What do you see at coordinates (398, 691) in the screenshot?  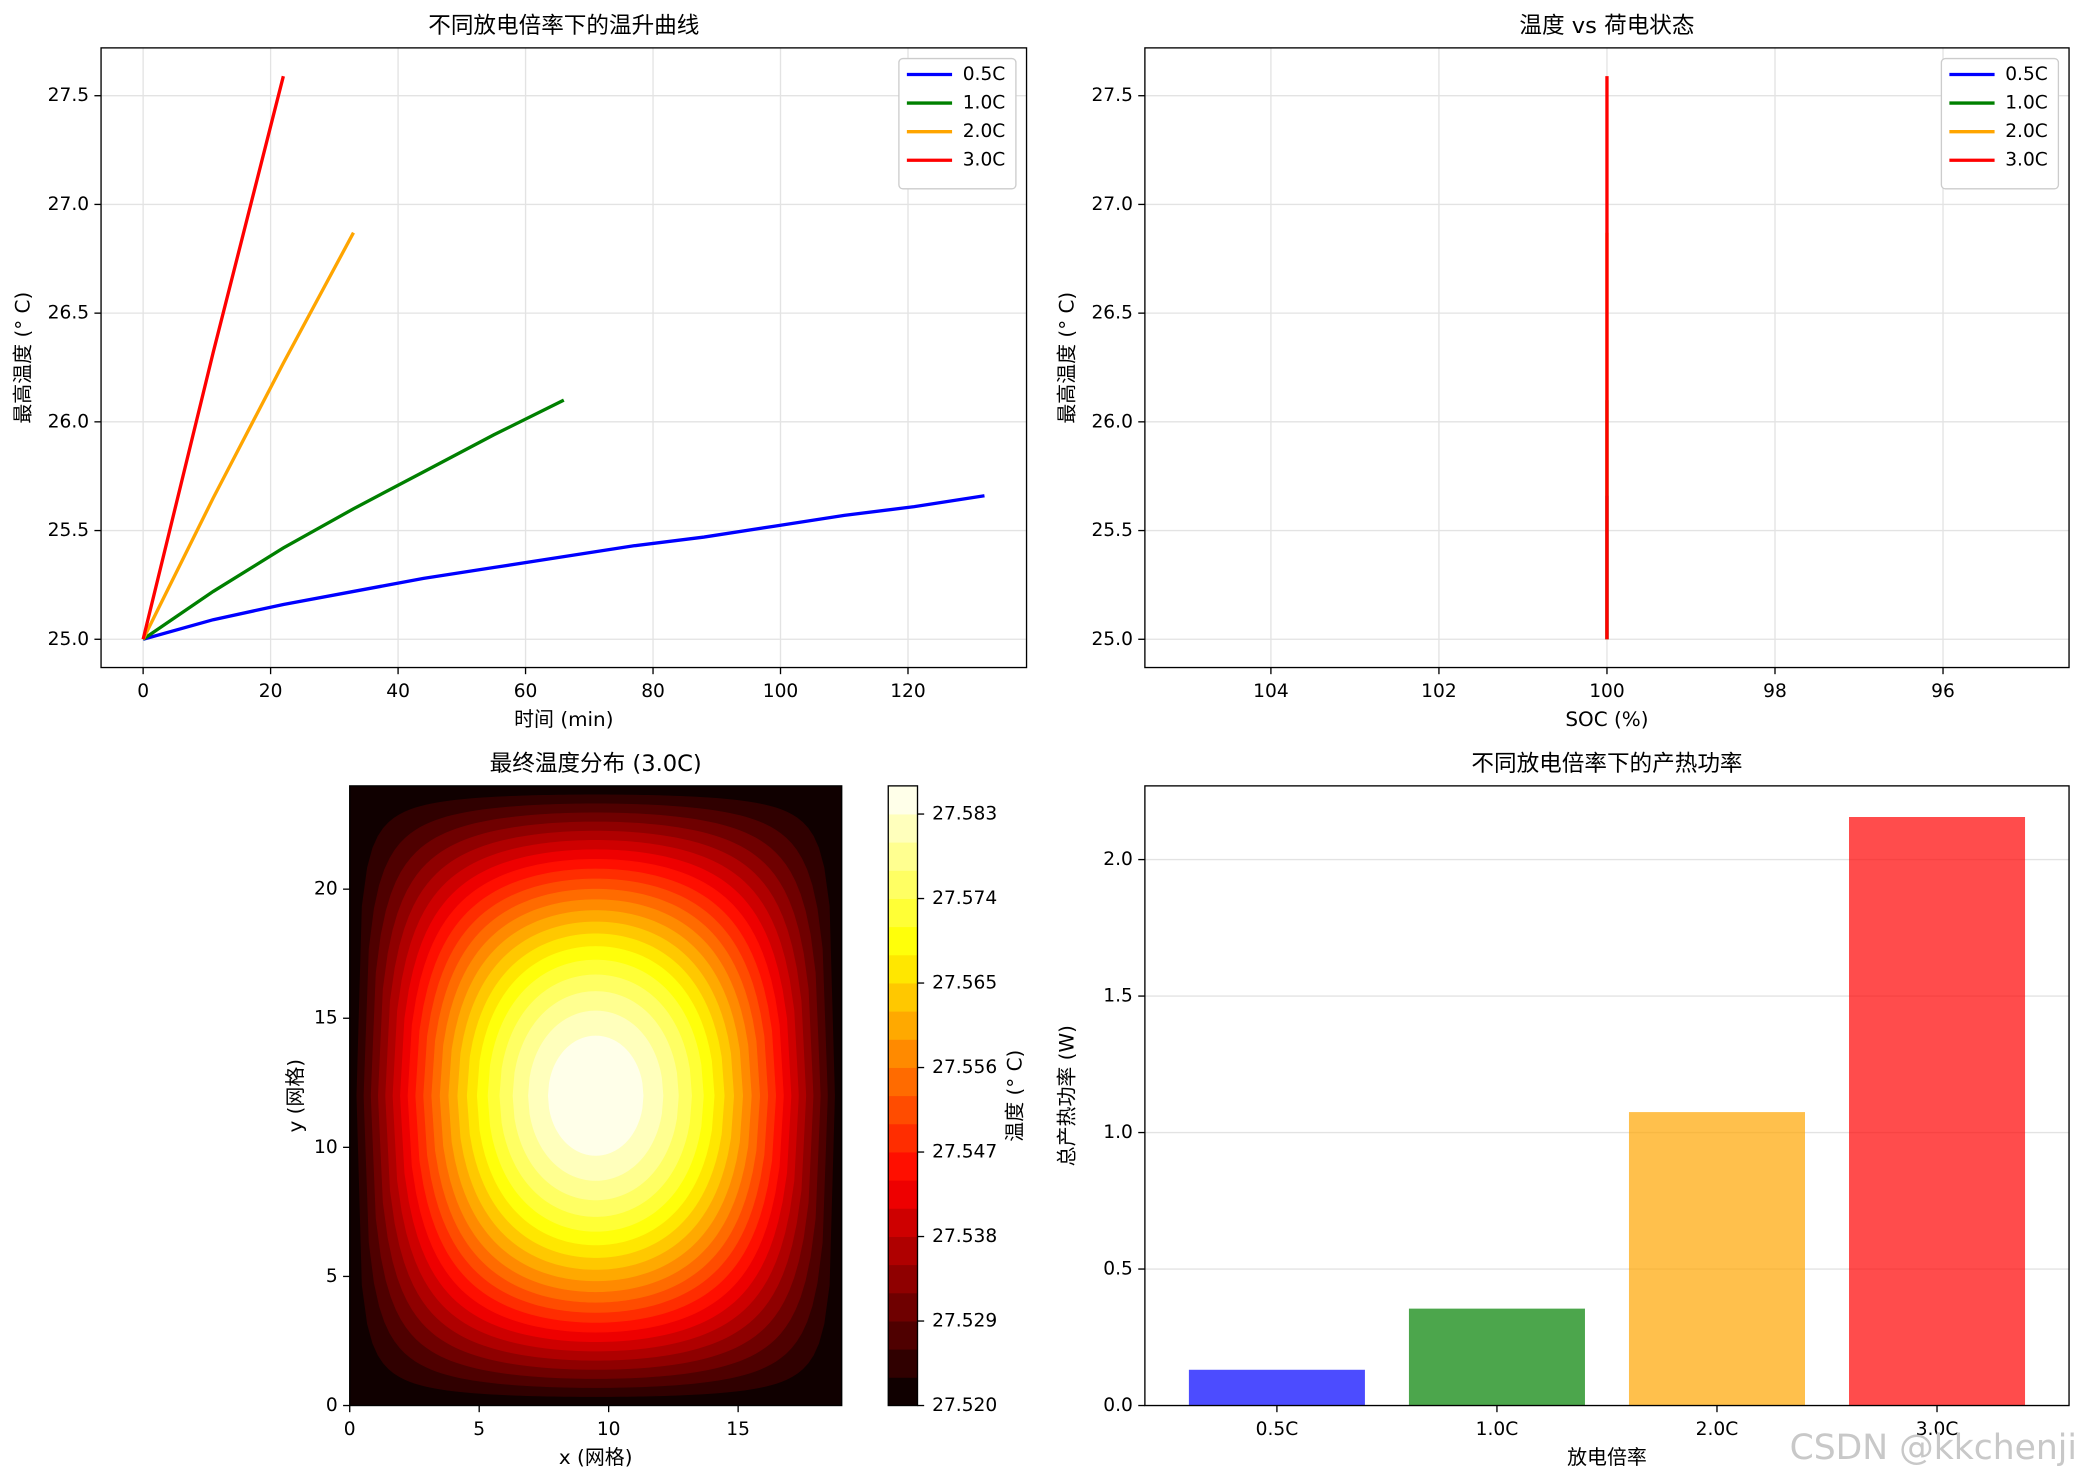 I see `x-tick-label: 40` at bounding box center [398, 691].